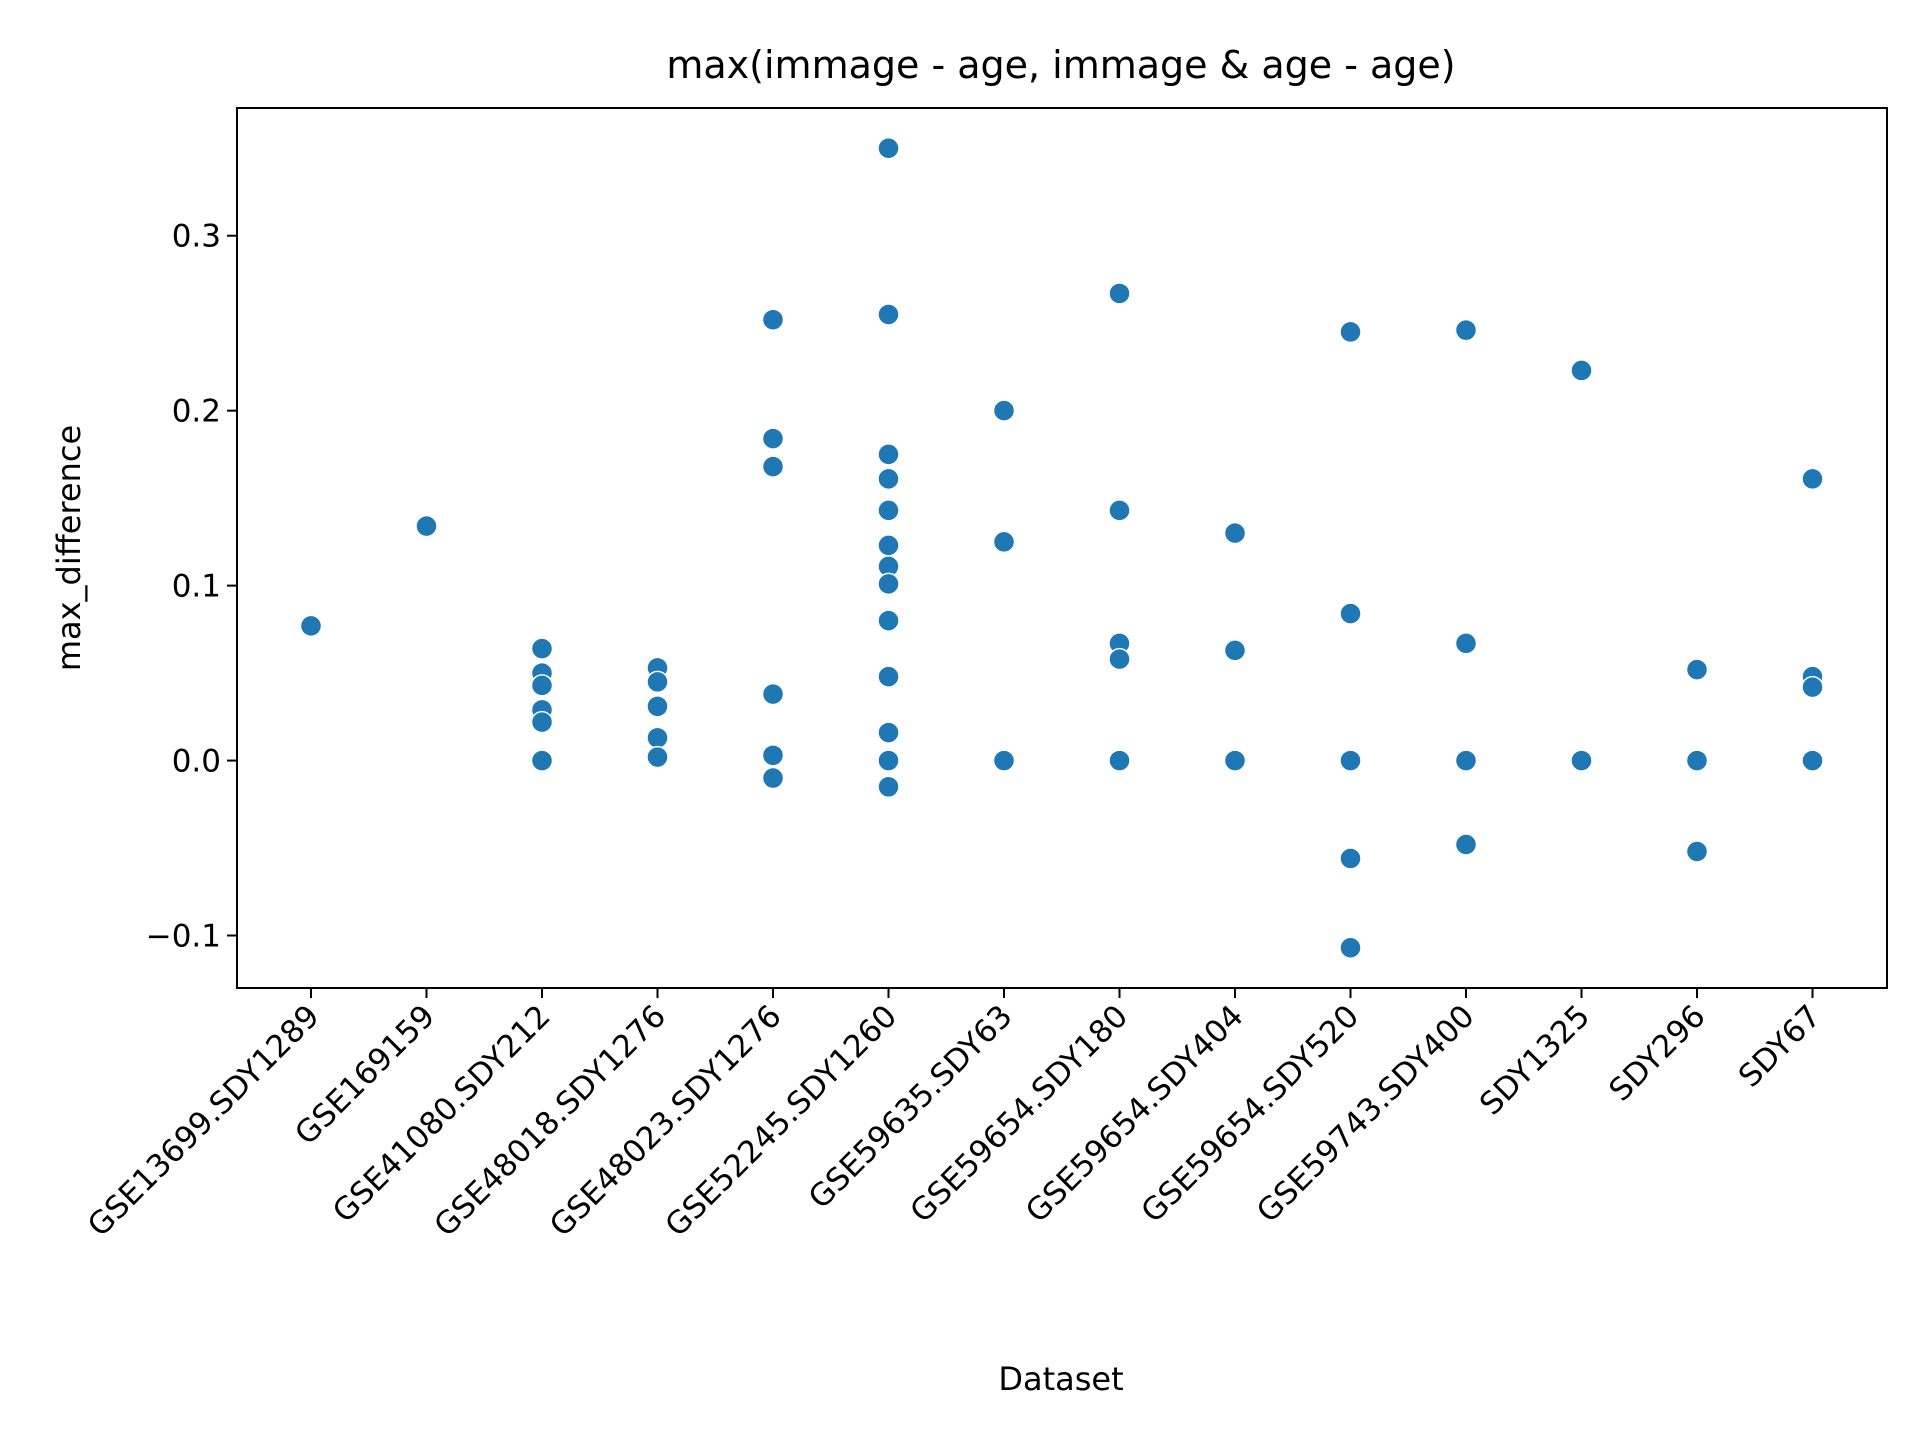 This screenshot has width=1920, height=1440. What do you see at coordinates (1060, 1379) in the screenshot?
I see `x-axis-label: Dataset` at bounding box center [1060, 1379].